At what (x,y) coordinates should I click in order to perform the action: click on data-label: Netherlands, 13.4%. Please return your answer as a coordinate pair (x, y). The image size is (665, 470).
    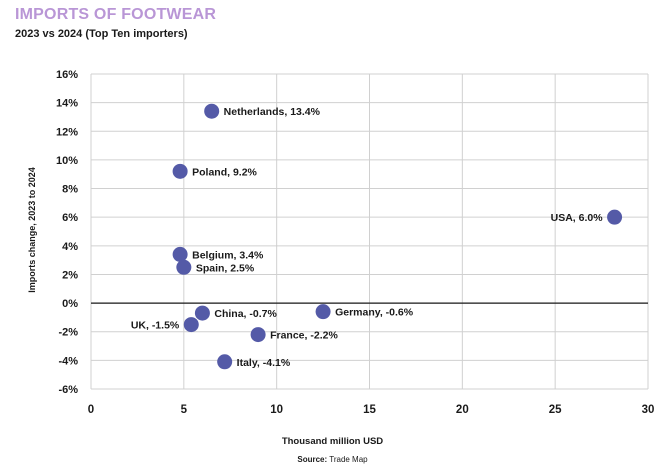
    Looking at the image, I should click on (272, 112).